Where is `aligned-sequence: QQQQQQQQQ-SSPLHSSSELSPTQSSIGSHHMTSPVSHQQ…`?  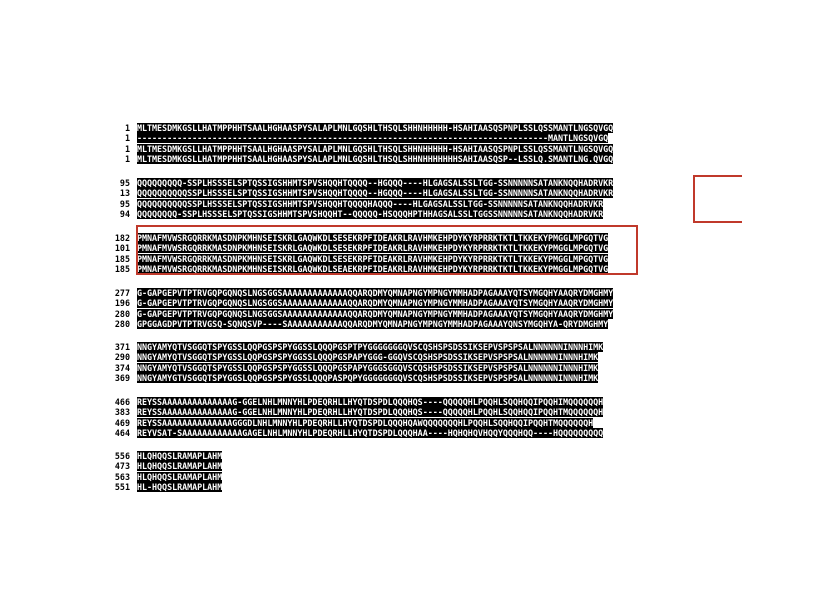 aligned-sequence: QQQQQQQQQ-SSPLHSSSELSPTQSSIGSHHMTSPVSHQQ… is located at coordinates (375, 183).